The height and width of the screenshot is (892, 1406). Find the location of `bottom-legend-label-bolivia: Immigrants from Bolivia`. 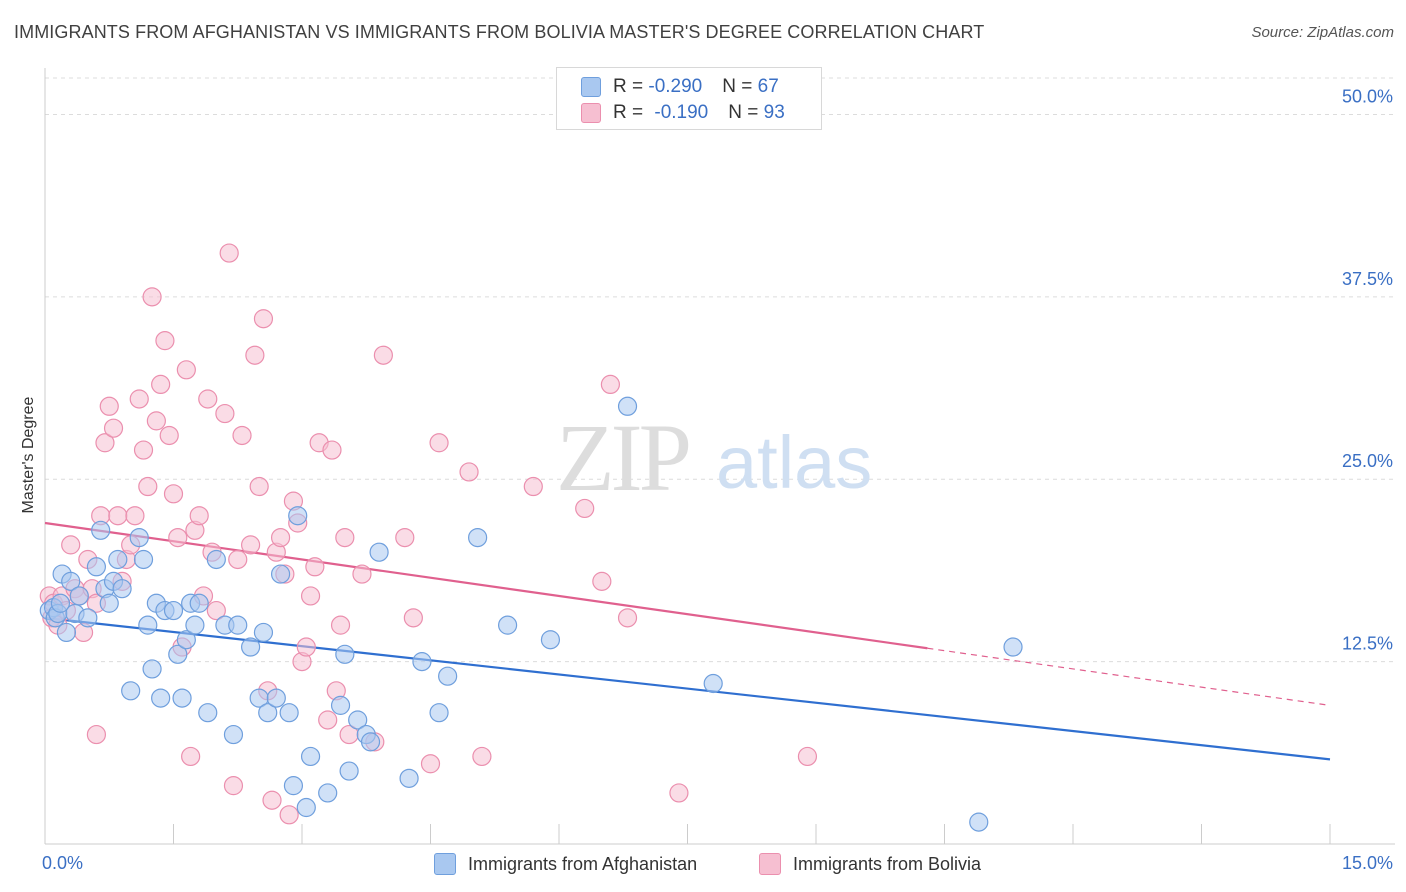

bottom-legend-label-bolivia: Immigrants from Bolivia is located at coordinates (887, 863).